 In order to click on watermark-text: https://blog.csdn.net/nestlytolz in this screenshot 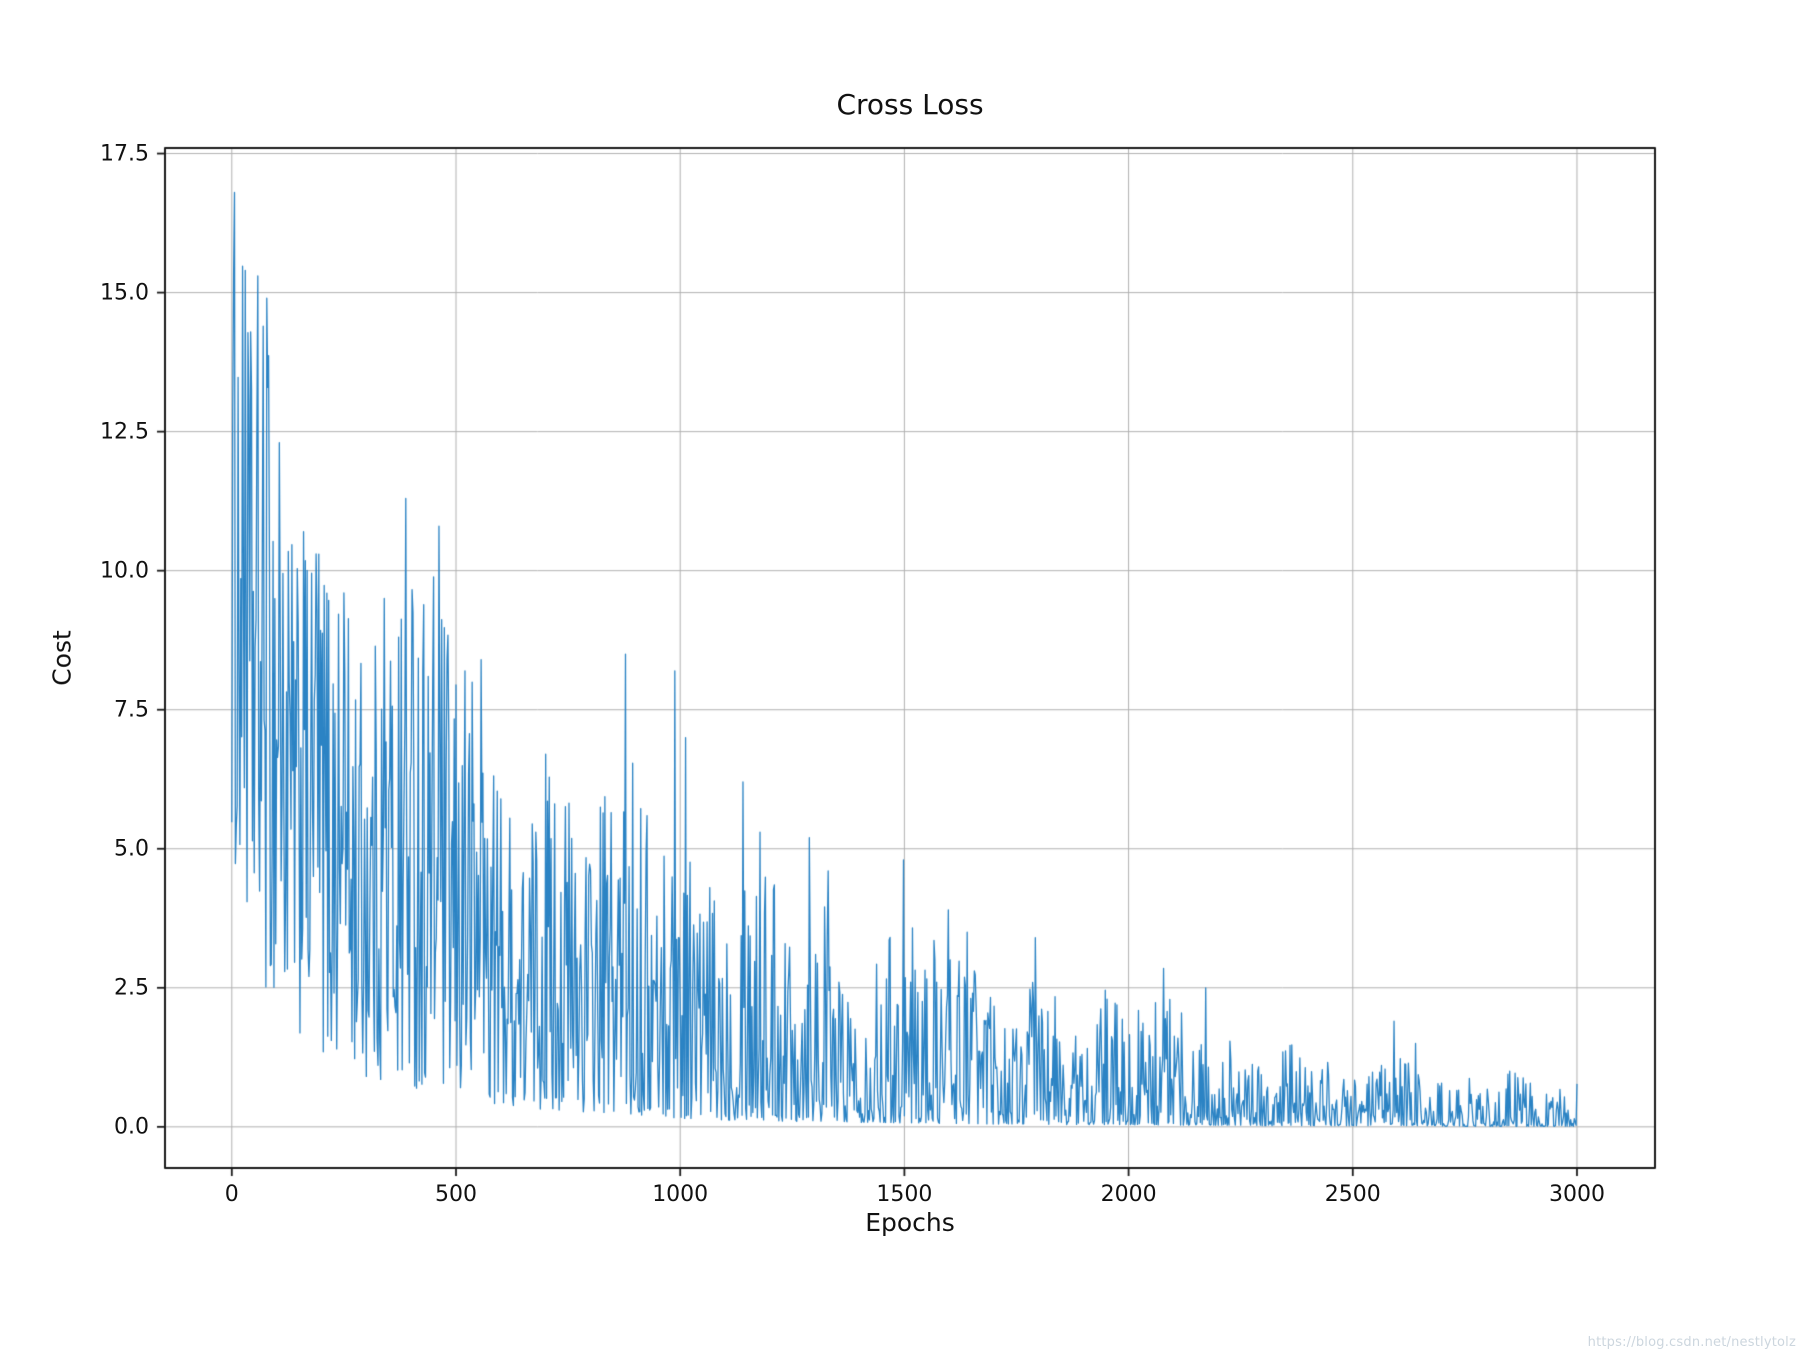, I will do `click(1691, 1342)`.